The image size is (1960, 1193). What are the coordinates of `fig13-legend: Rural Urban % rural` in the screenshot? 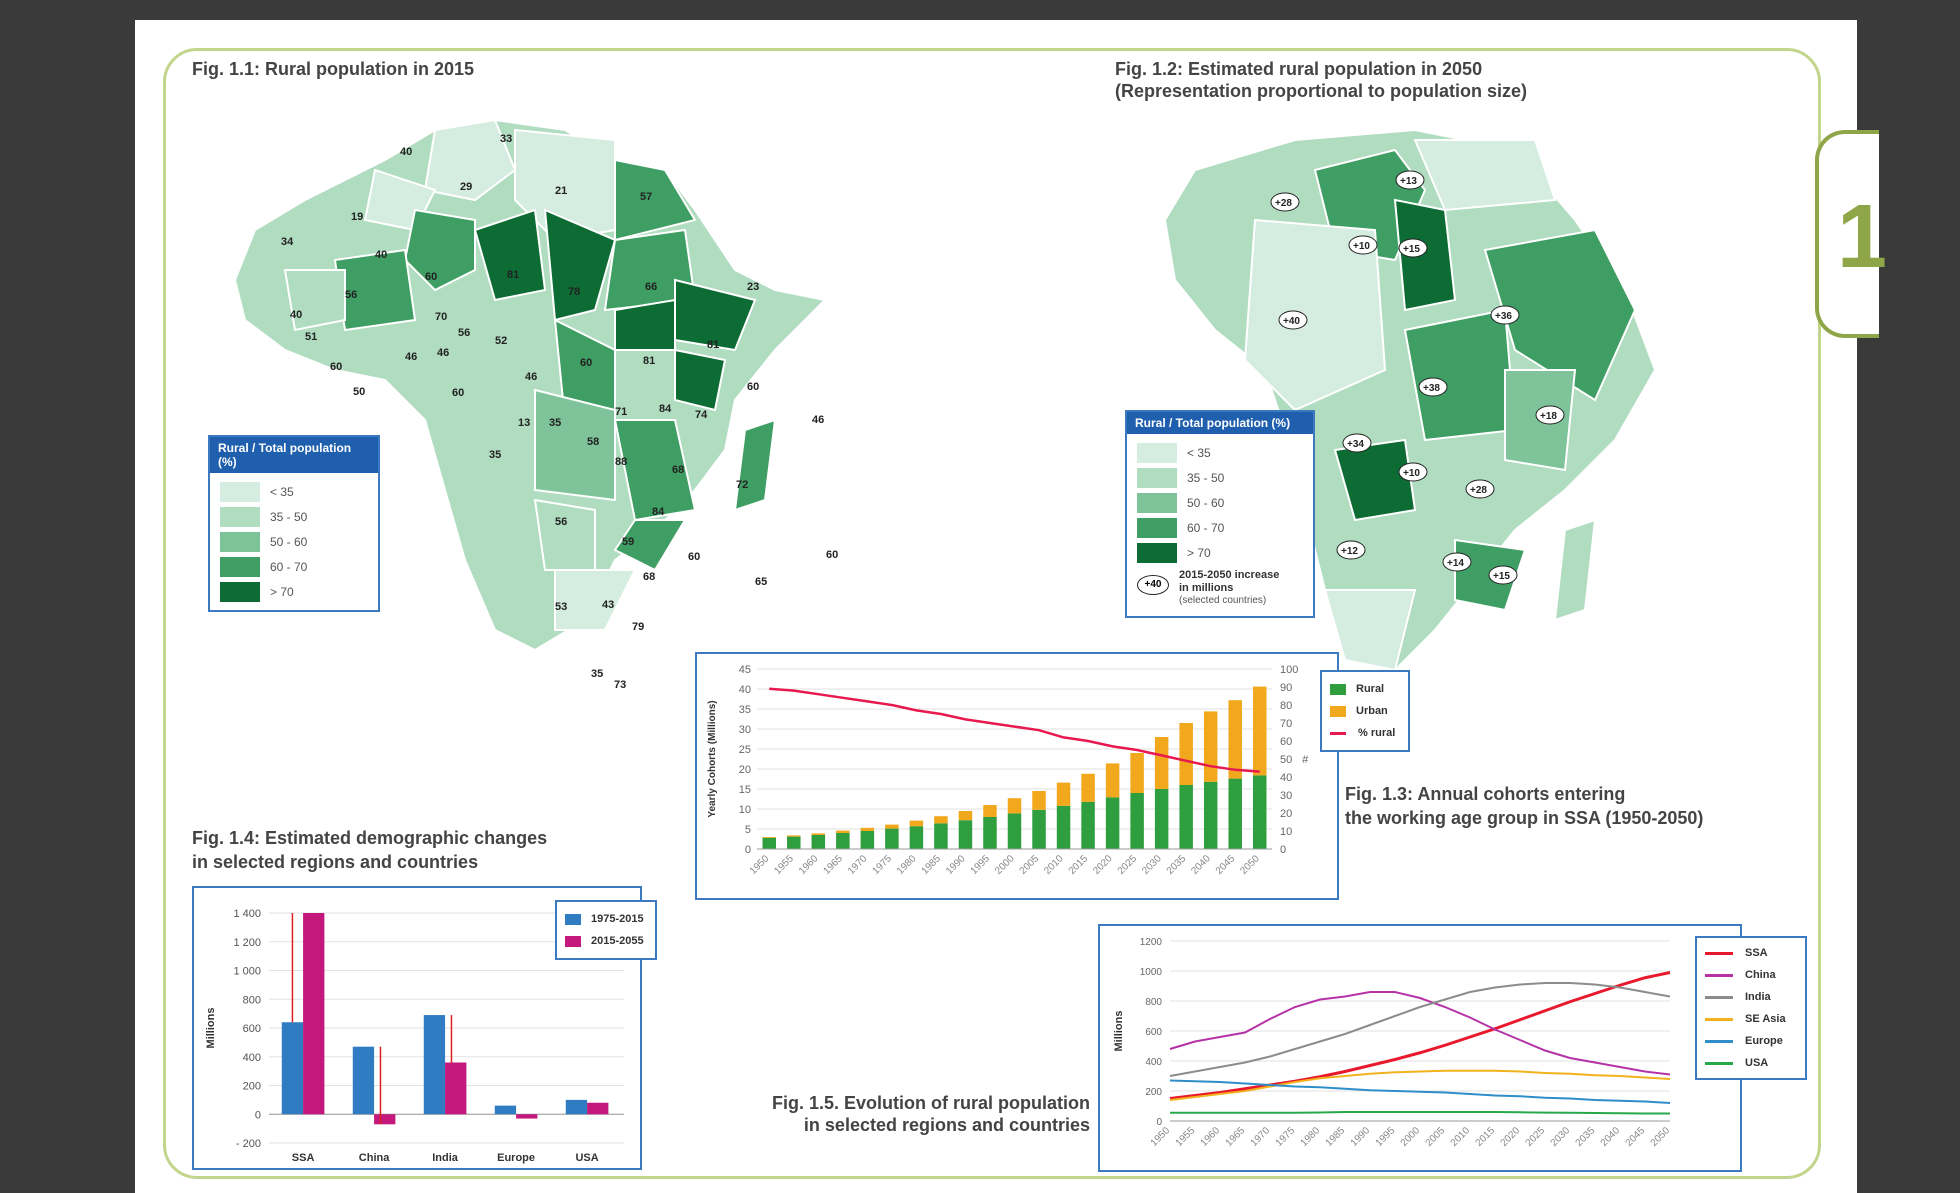 It's located at (1365, 711).